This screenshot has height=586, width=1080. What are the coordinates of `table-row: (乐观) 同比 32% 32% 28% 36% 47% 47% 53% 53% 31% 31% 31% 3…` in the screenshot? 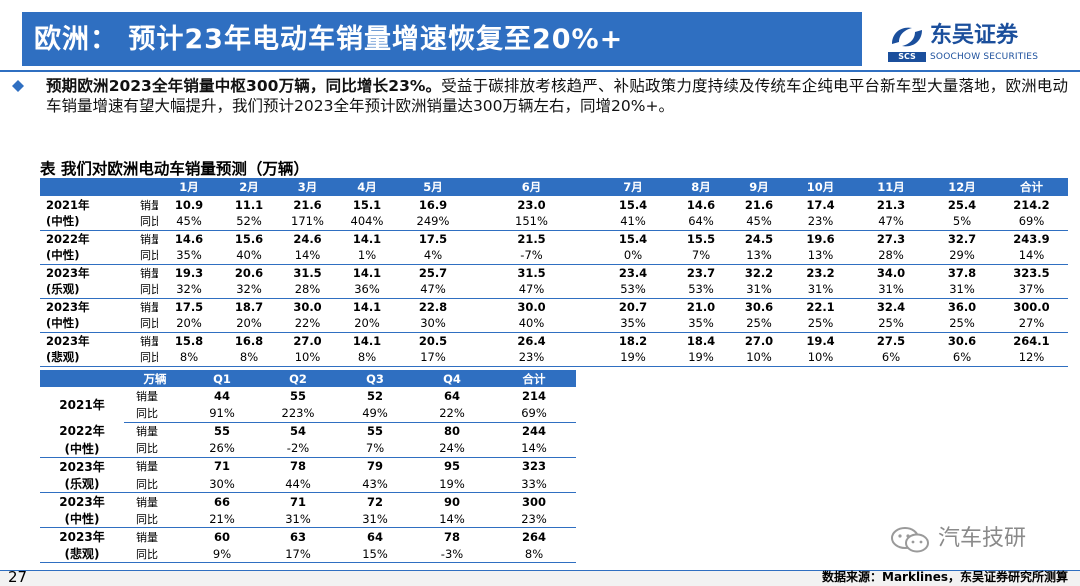 It's located at (554, 290).